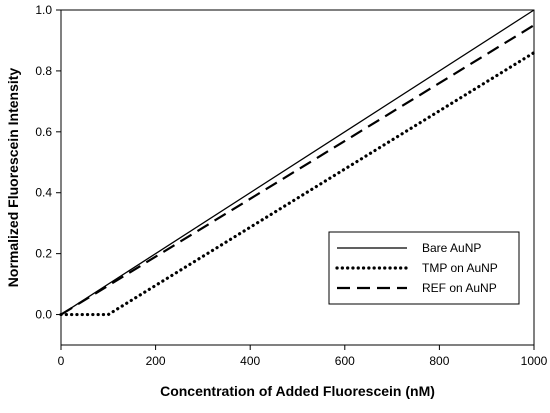  Describe the element at coordinates (459, 288) in the screenshot. I see `legend-label-3: REF on AuNP` at that location.